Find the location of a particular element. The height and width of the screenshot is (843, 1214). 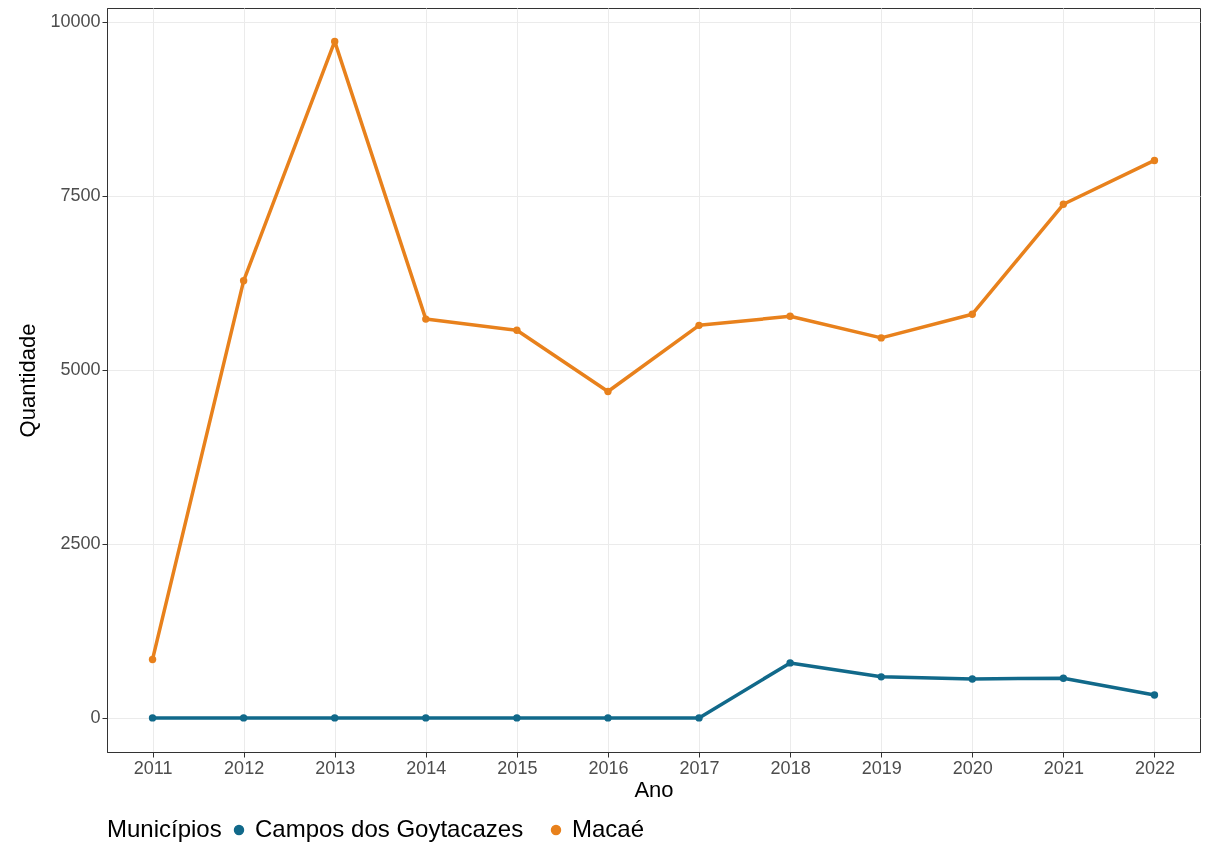

x-tick-label: 2019 is located at coordinates (881, 767).